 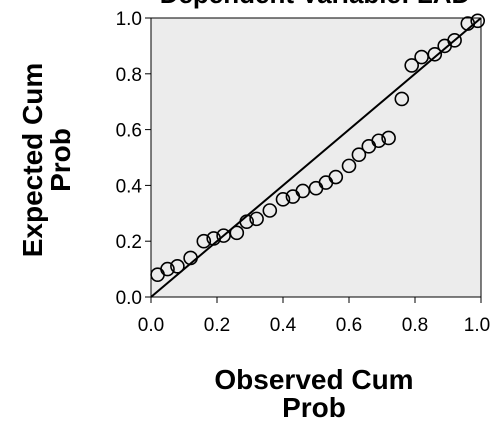 I want to click on x-tick-label: 1.0, so click(x=477, y=325).